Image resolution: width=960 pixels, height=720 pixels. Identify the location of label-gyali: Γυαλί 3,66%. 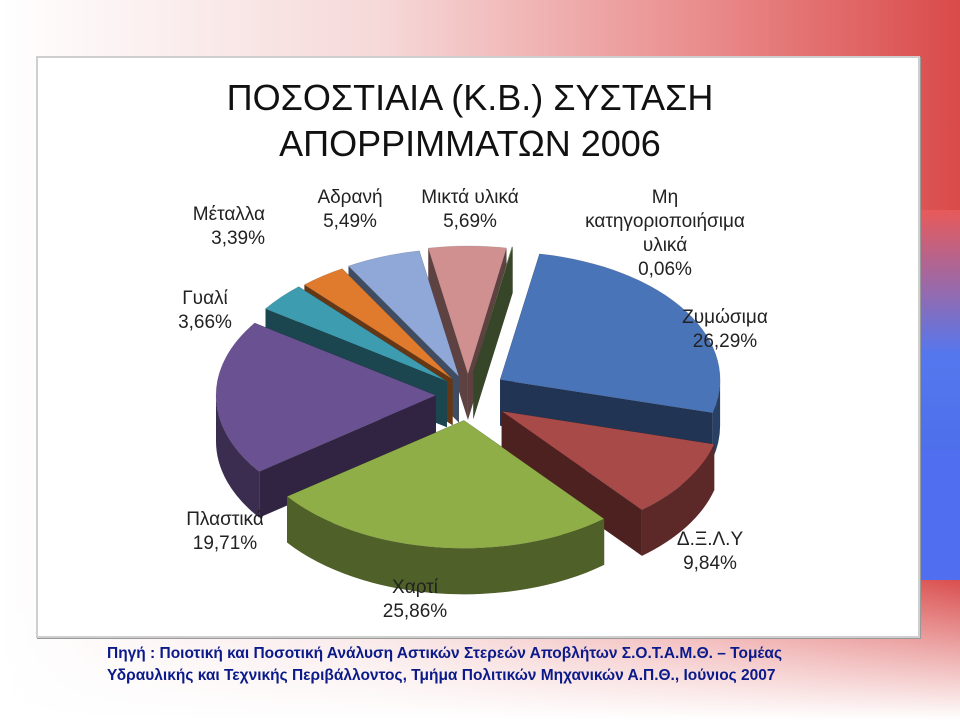
(205, 311).